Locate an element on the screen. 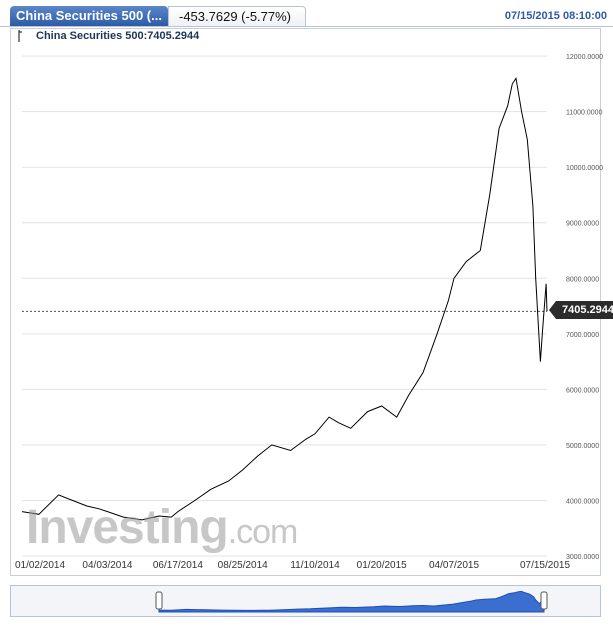  y-tick-label: 6000.0000 is located at coordinates (582, 390).